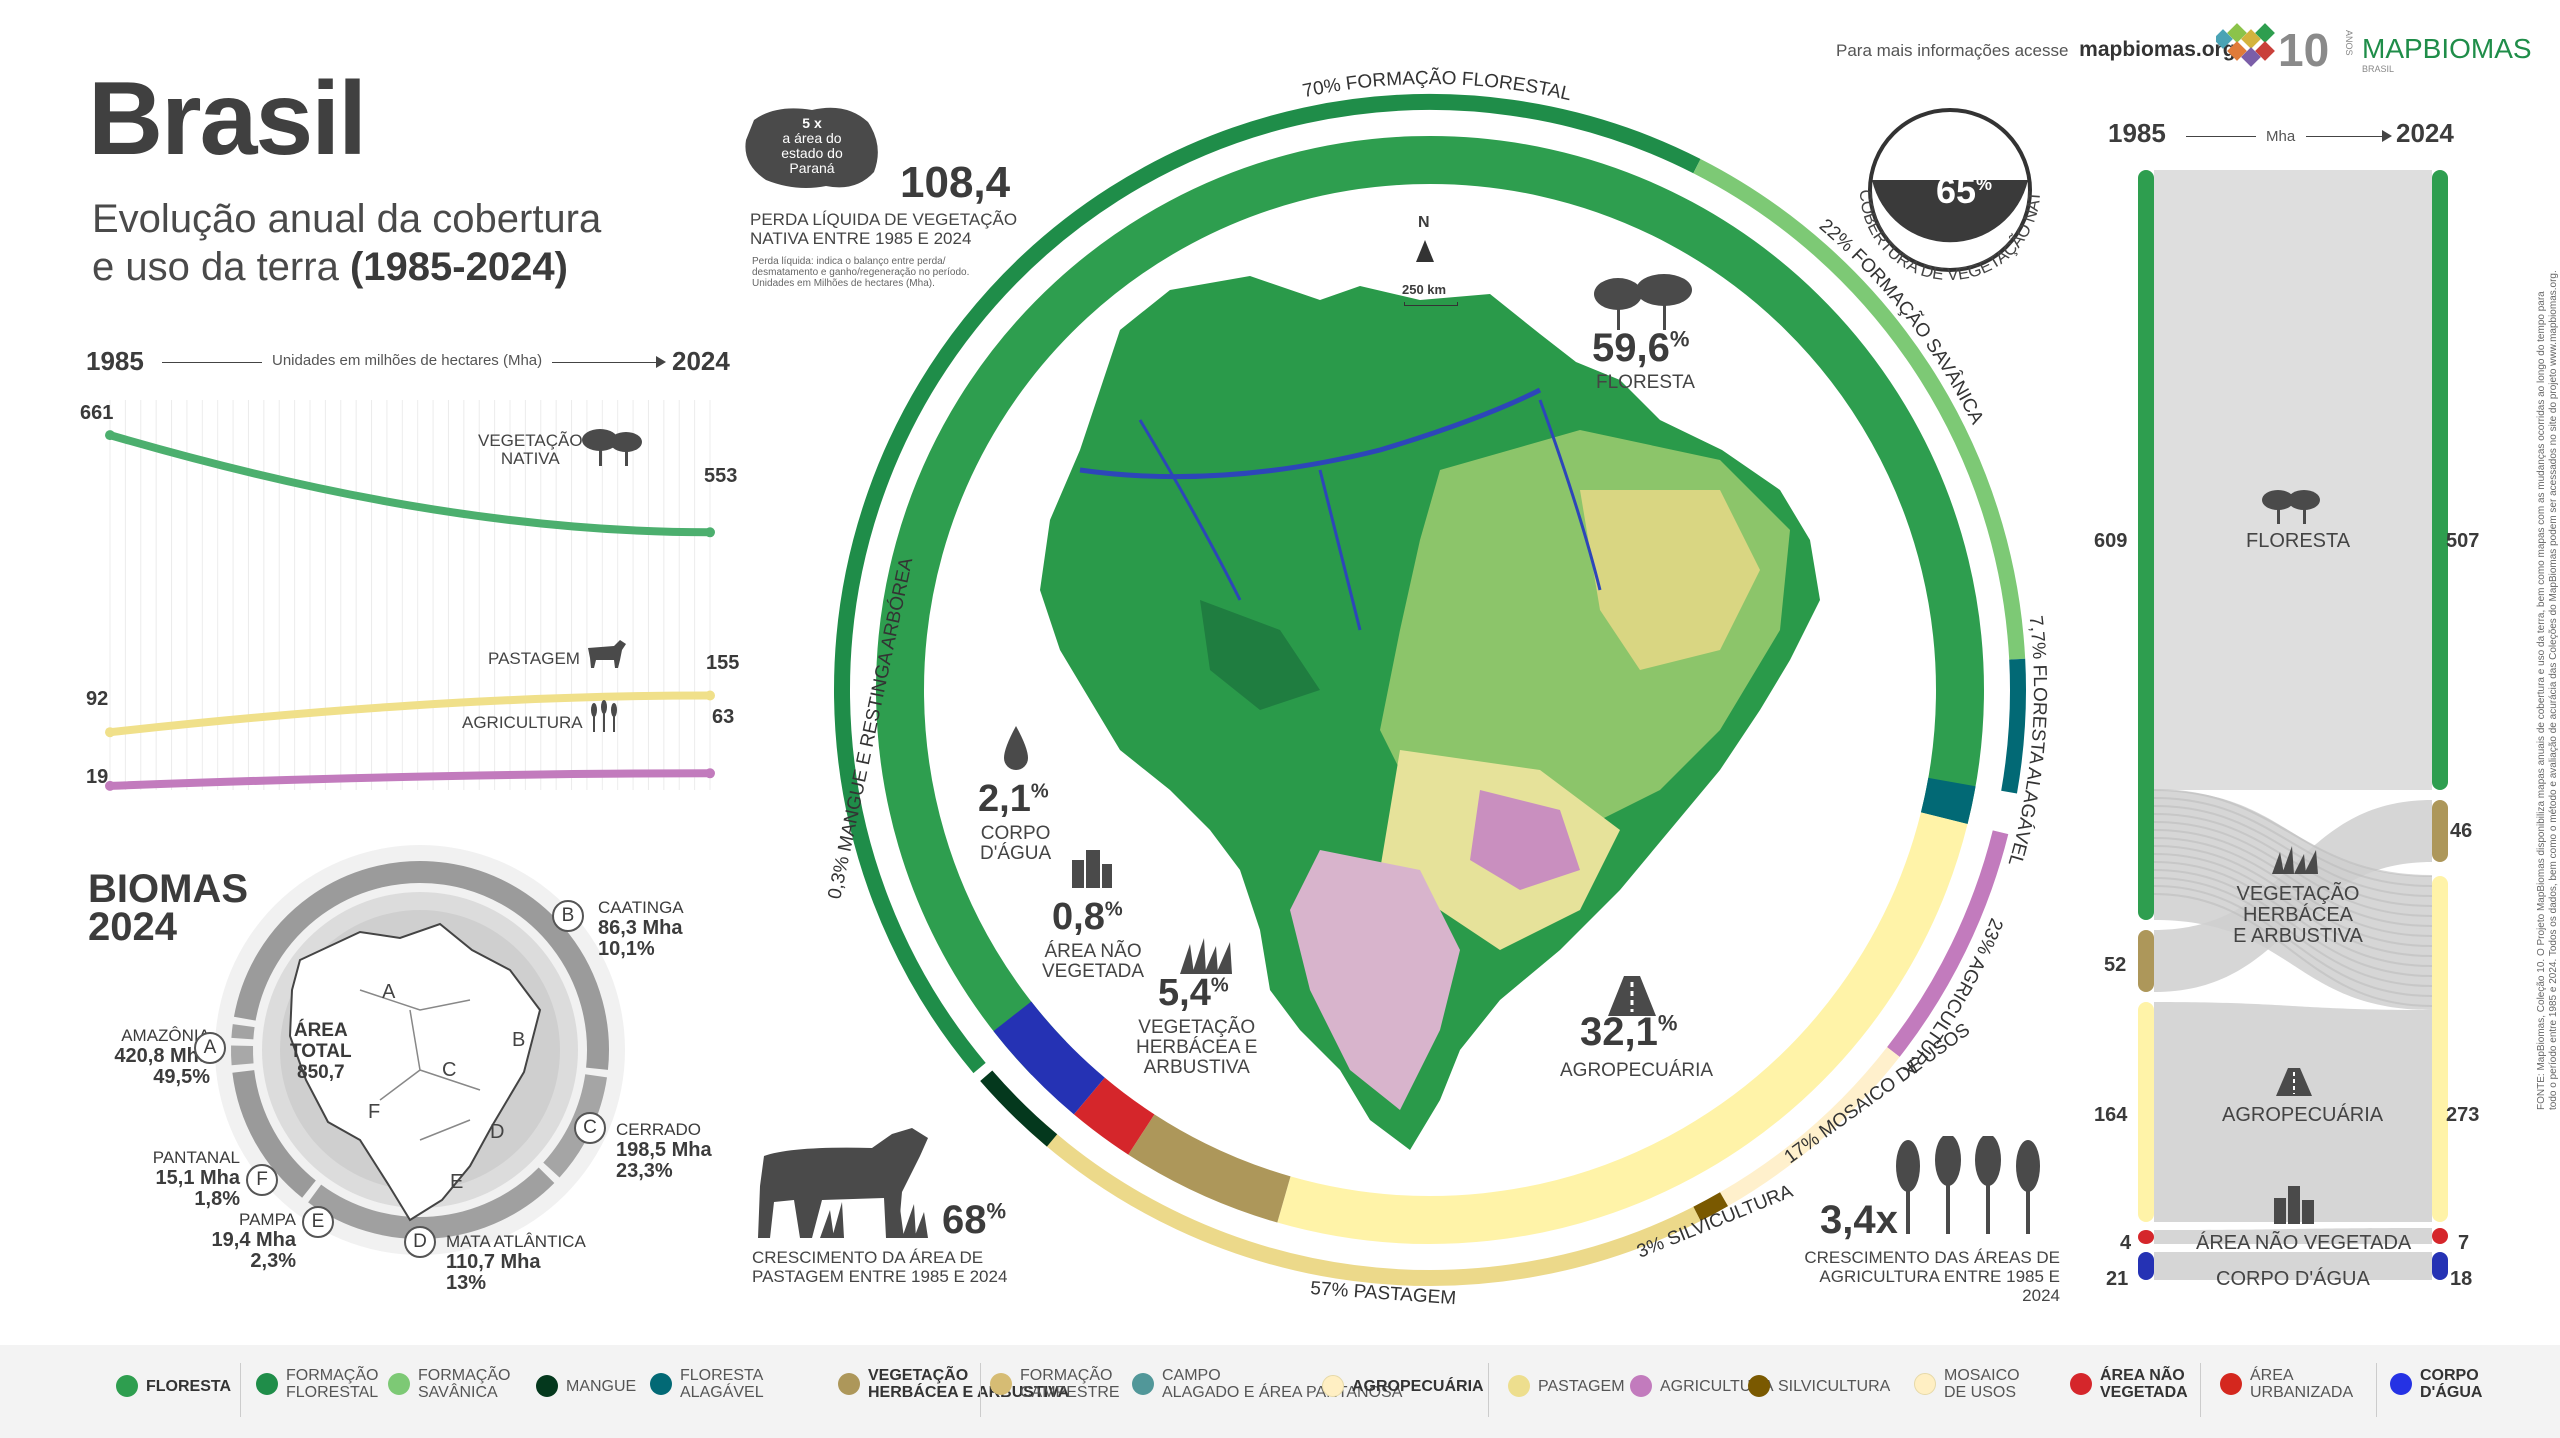 Image resolution: width=2560 pixels, height=1438 pixels. I want to click on sankey-arrowhead-icon, so click(2387, 136).